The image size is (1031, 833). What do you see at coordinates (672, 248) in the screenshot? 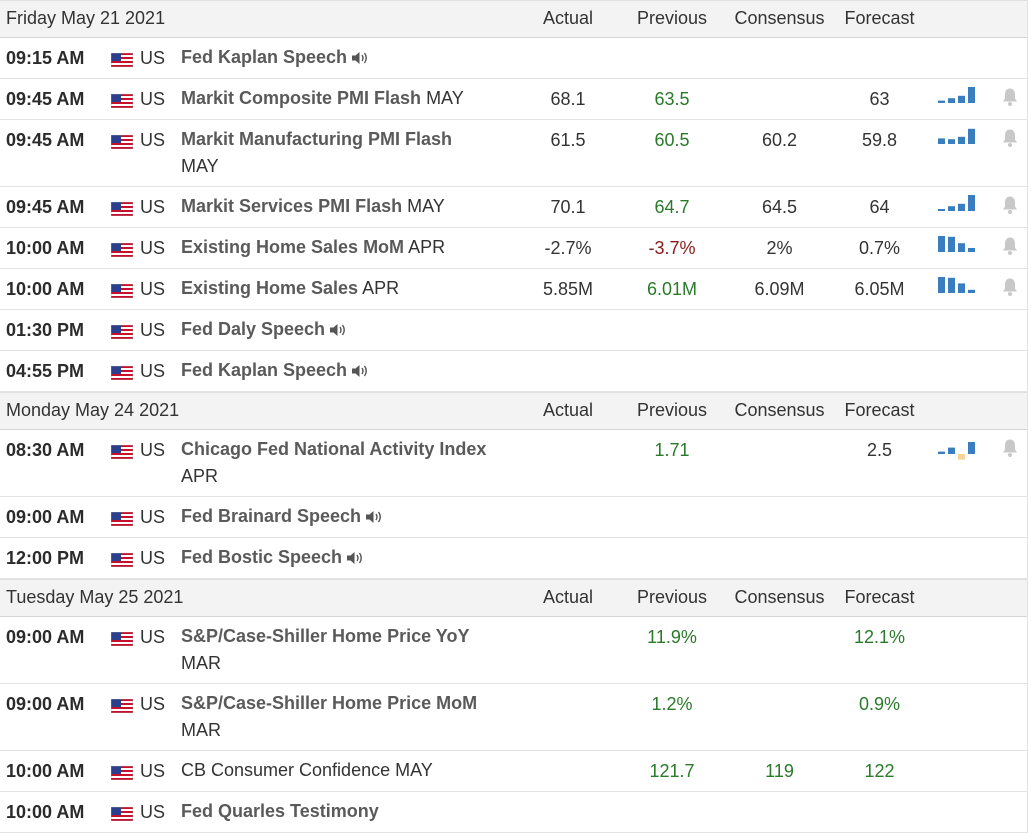
I see `previous-value: -3.7%` at bounding box center [672, 248].